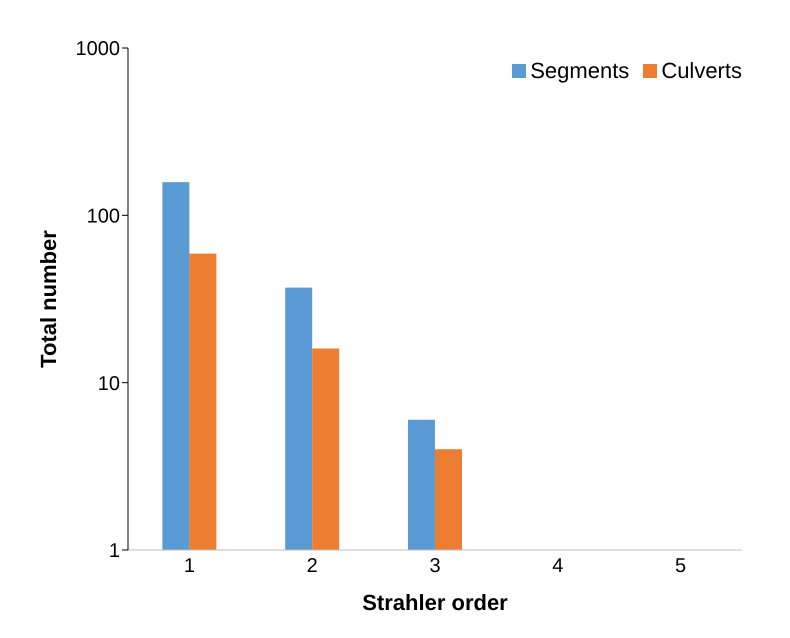 Image resolution: width=790 pixels, height=638 pixels. Describe the element at coordinates (435, 566) in the screenshot. I see `x-tick-label: 3` at that location.